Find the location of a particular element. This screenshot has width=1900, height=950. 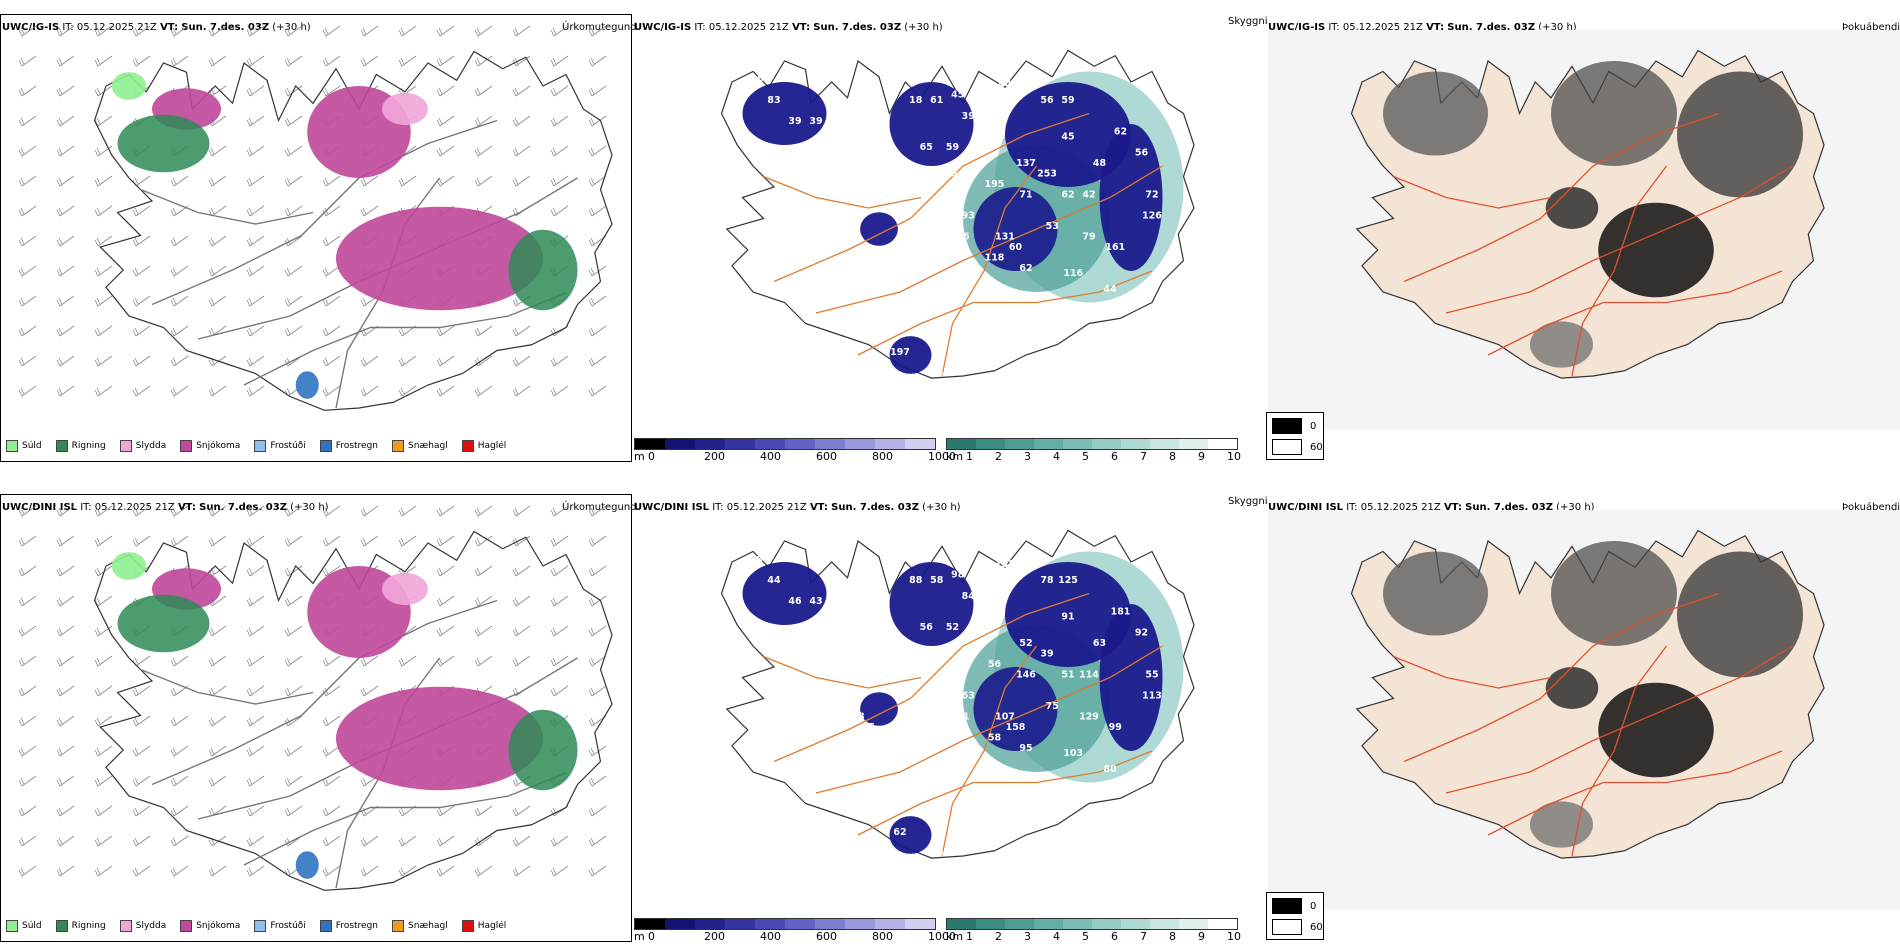

ceiling-value-label: 58 is located at coordinates (994, 738).